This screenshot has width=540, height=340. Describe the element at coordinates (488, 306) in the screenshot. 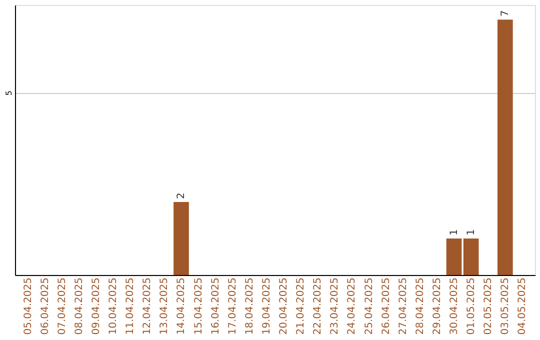

I see `x-tick-label: 02.05.2025` at that location.